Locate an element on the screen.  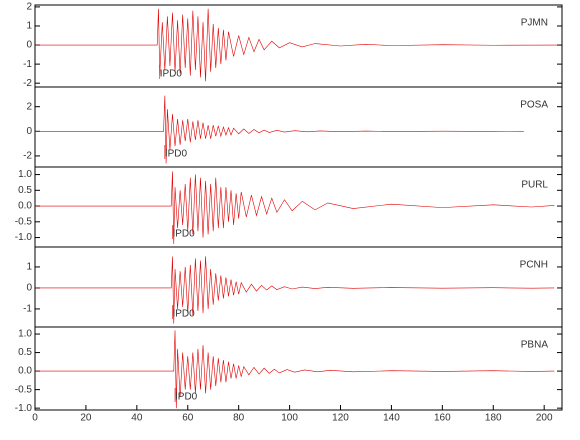
x-tick-label: 100 is located at coordinates (289, 418).